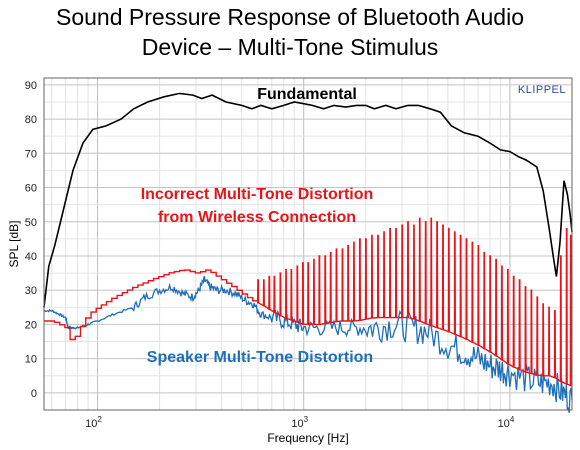 The width and height of the screenshot is (580, 450). I want to click on y-tick-label: 20, so click(31, 325).